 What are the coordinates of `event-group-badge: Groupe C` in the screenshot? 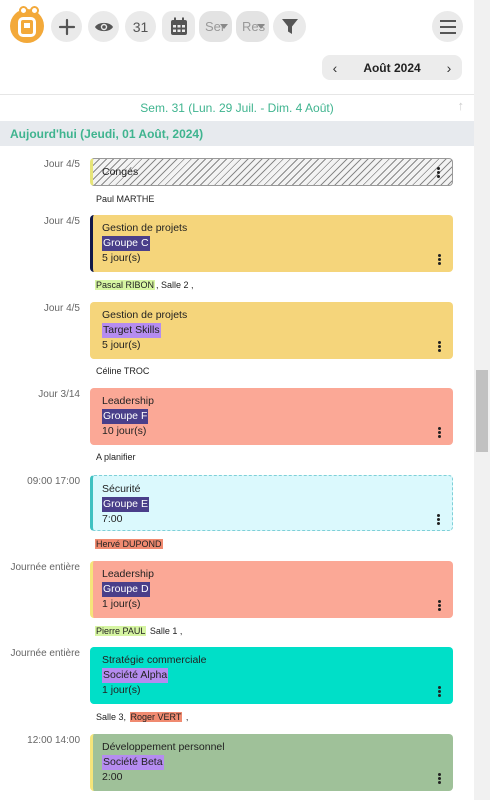 It's located at (126, 243).